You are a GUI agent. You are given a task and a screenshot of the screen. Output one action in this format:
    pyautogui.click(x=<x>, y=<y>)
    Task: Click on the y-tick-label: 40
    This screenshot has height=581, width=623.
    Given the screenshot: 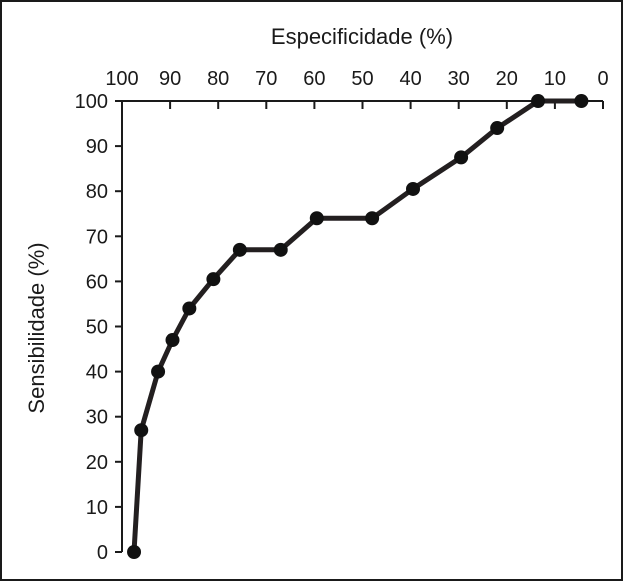 What is the action you would take?
    pyautogui.click(x=97, y=373)
    